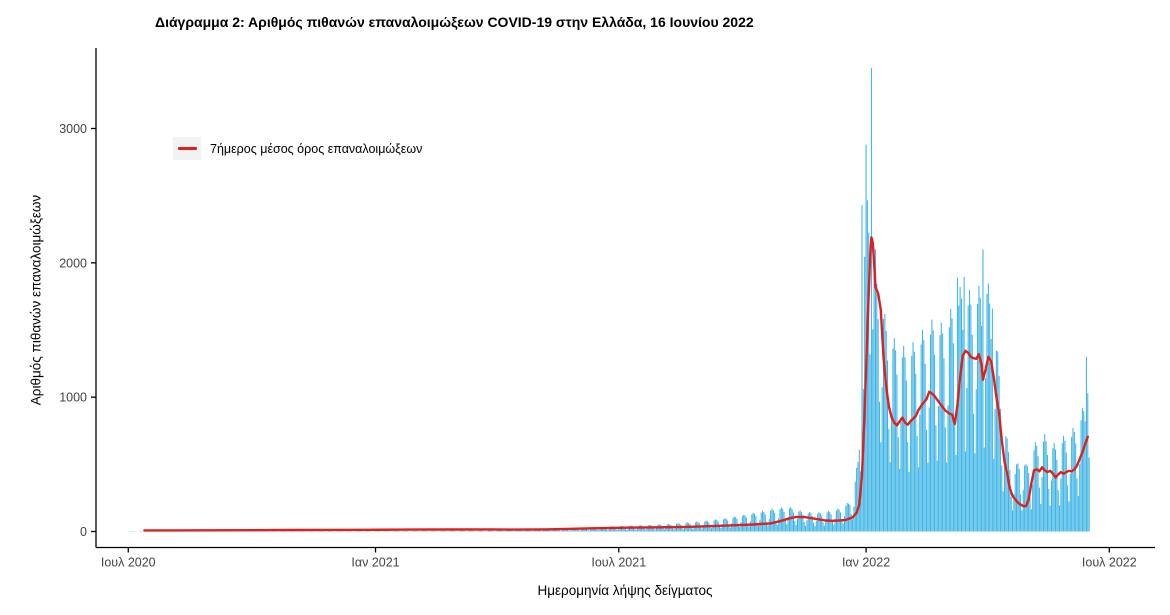 The height and width of the screenshot is (615, 1170). What do you see at coordinates (1109, 563) in the screenshot?
I see `x-tick-label: Ιουλ 2022` at bounding box center [1109, 563].